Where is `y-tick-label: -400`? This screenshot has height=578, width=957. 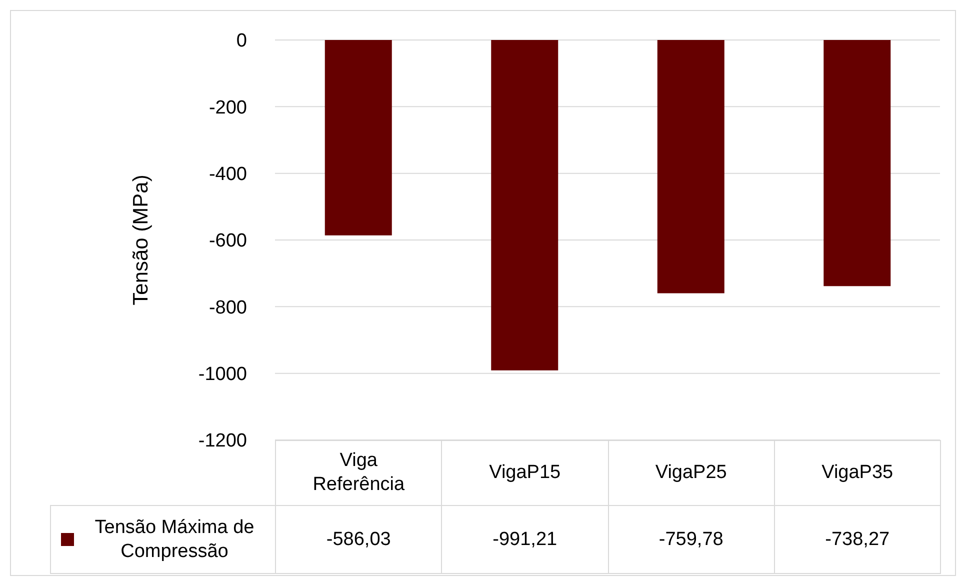
y-tick-label: -400 is located at coordinates (227, 175).